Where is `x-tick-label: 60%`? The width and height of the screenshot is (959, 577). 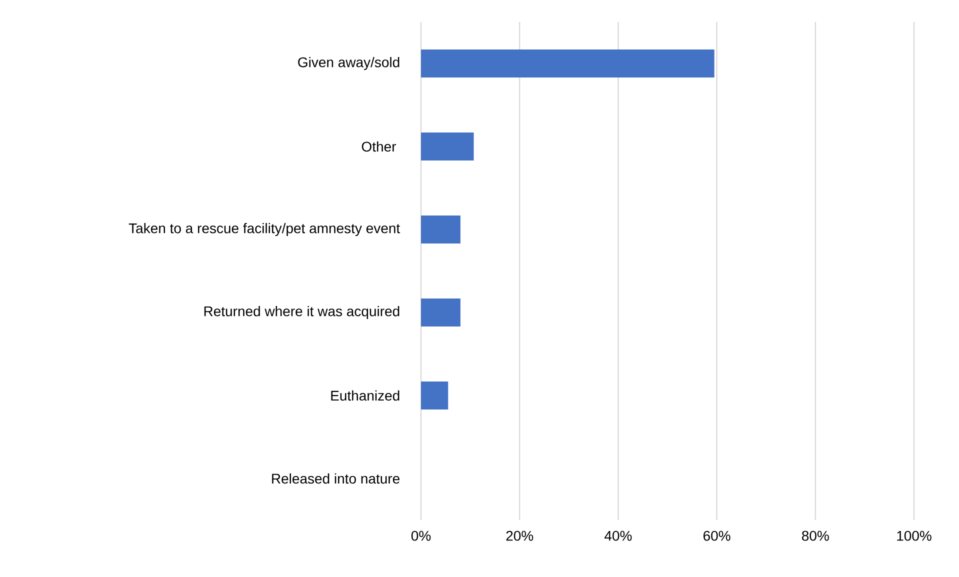 x-tick-label: 60% is located at coordinates (717, 535).